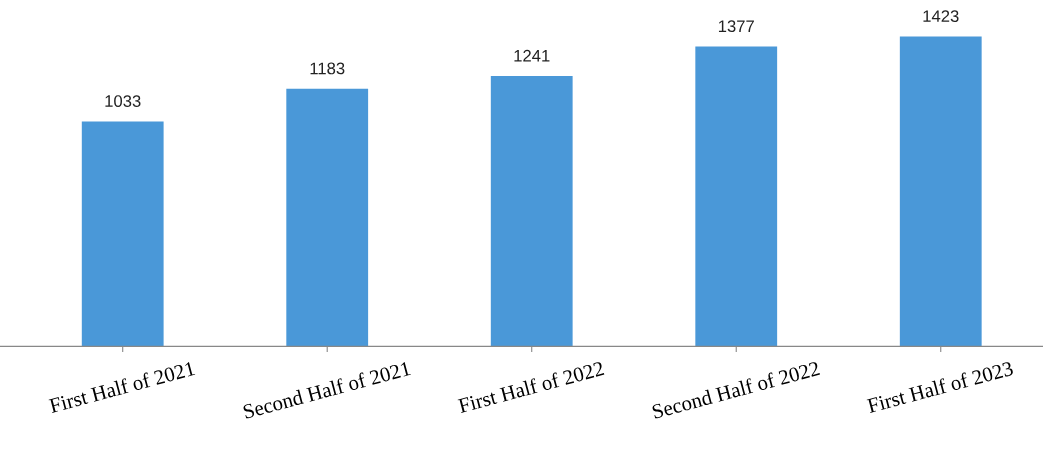  What do you see at coordinates (327, 68) in the screenshot?
I see `data-label: 1183` at bounding box center [327, 68].